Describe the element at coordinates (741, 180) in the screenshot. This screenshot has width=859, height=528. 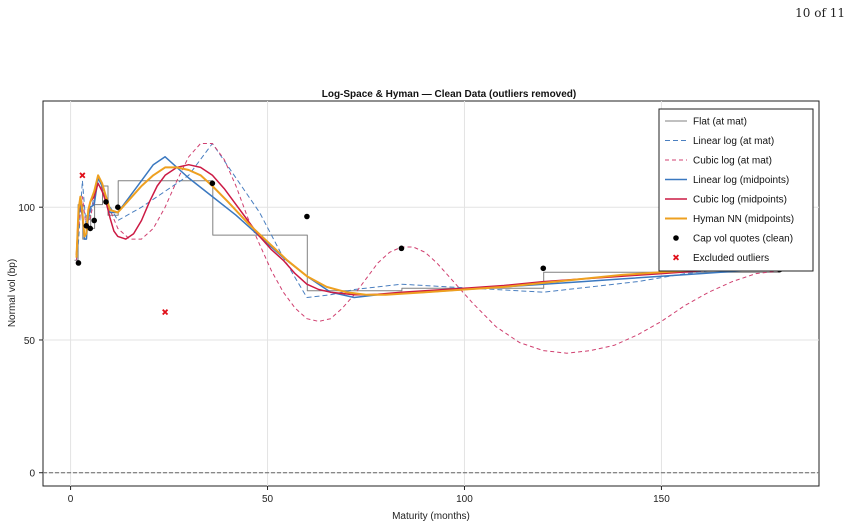
I see `legend-label: Linear log (midpoints)` at that location.